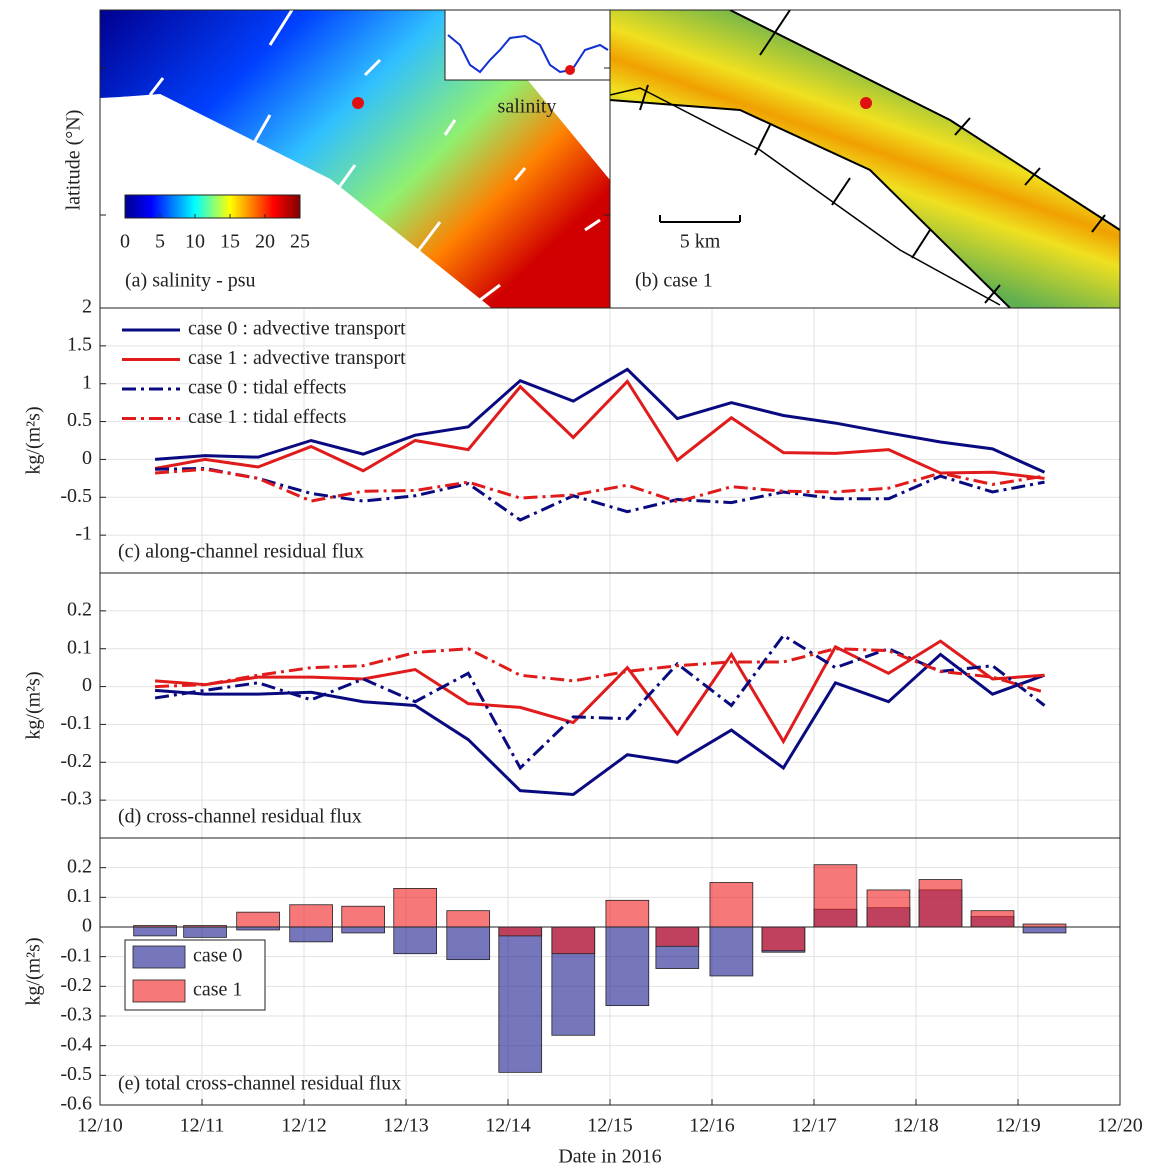  Describe the element at coordinates (160, 242) in the screenshot. I see `colorbar-tick-label: 5` at that location.